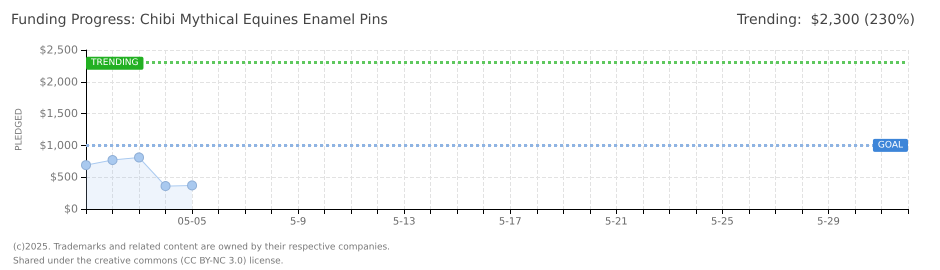 The image size is (940, 270). I want to click on y-tick-label: $2,000, so click(59, 81).